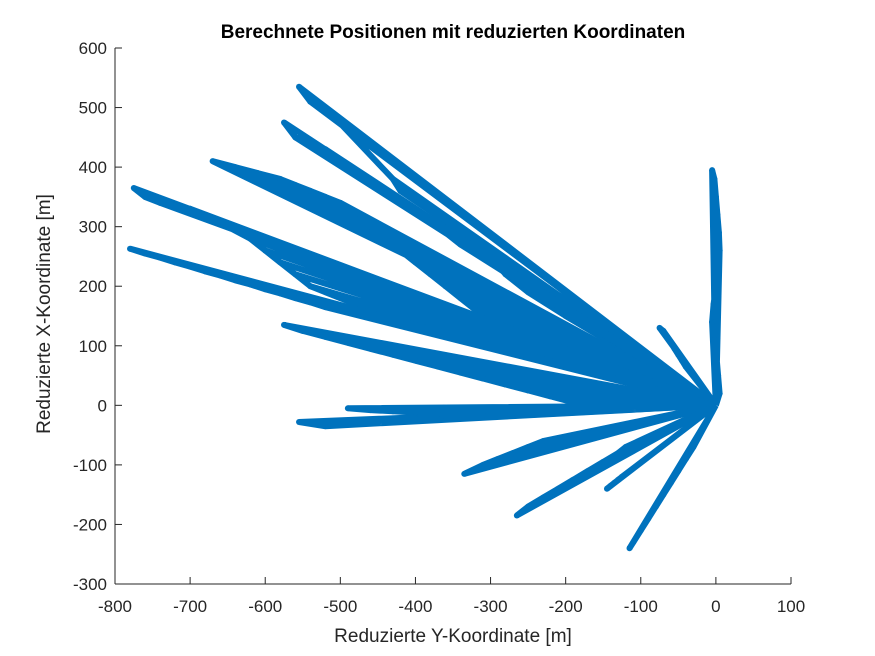 The width and height of the screenshot is (875, 656). I want to click on y-tick-label: 200, so click(93, 286).